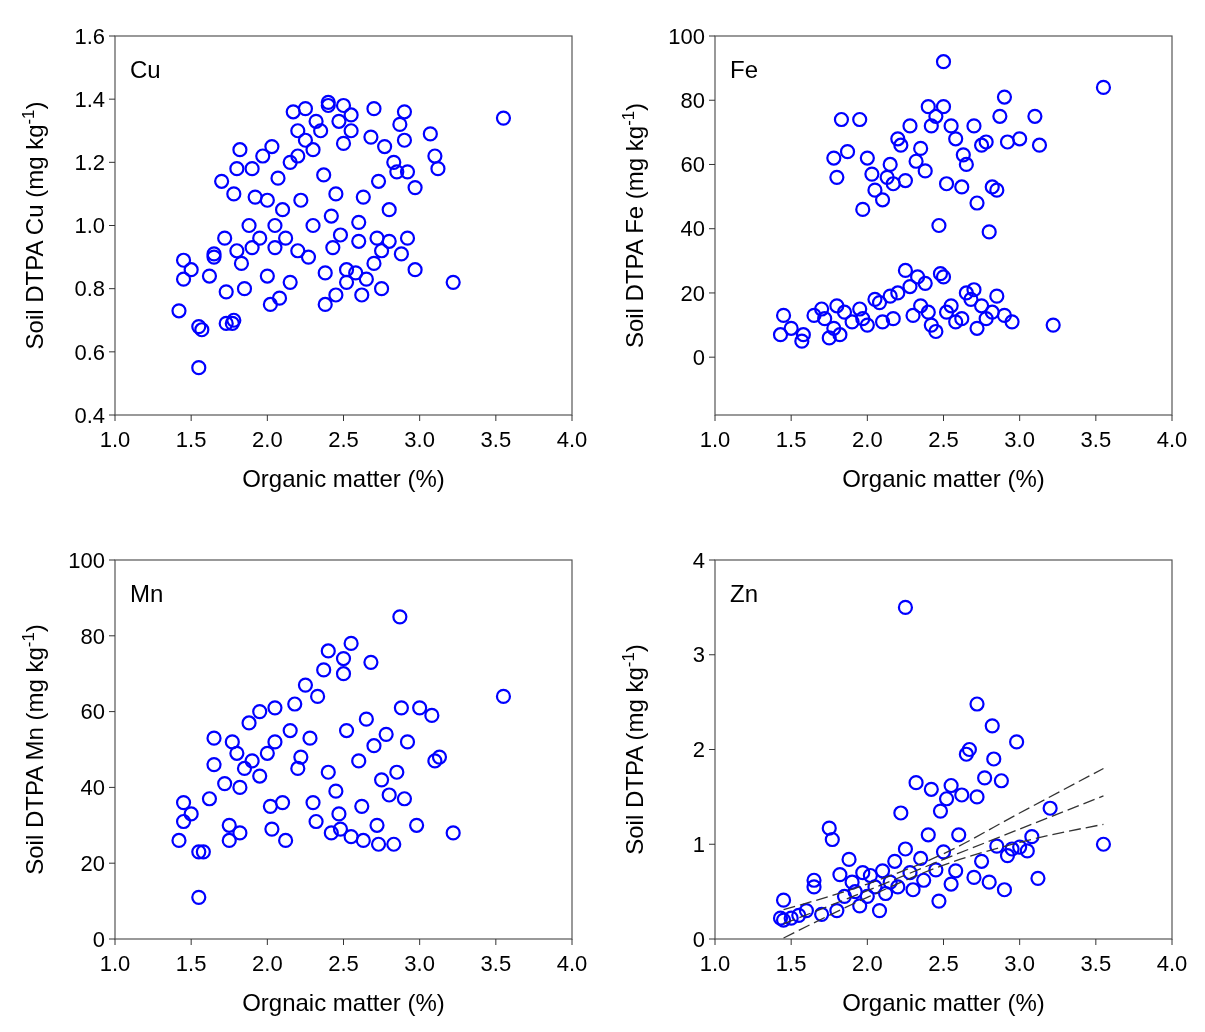 This screenshot has height=1032, width=1205. What do you see at coordinates (943, 881) in the screenshot?
I see `line-series` at bounding box center [943, 881].